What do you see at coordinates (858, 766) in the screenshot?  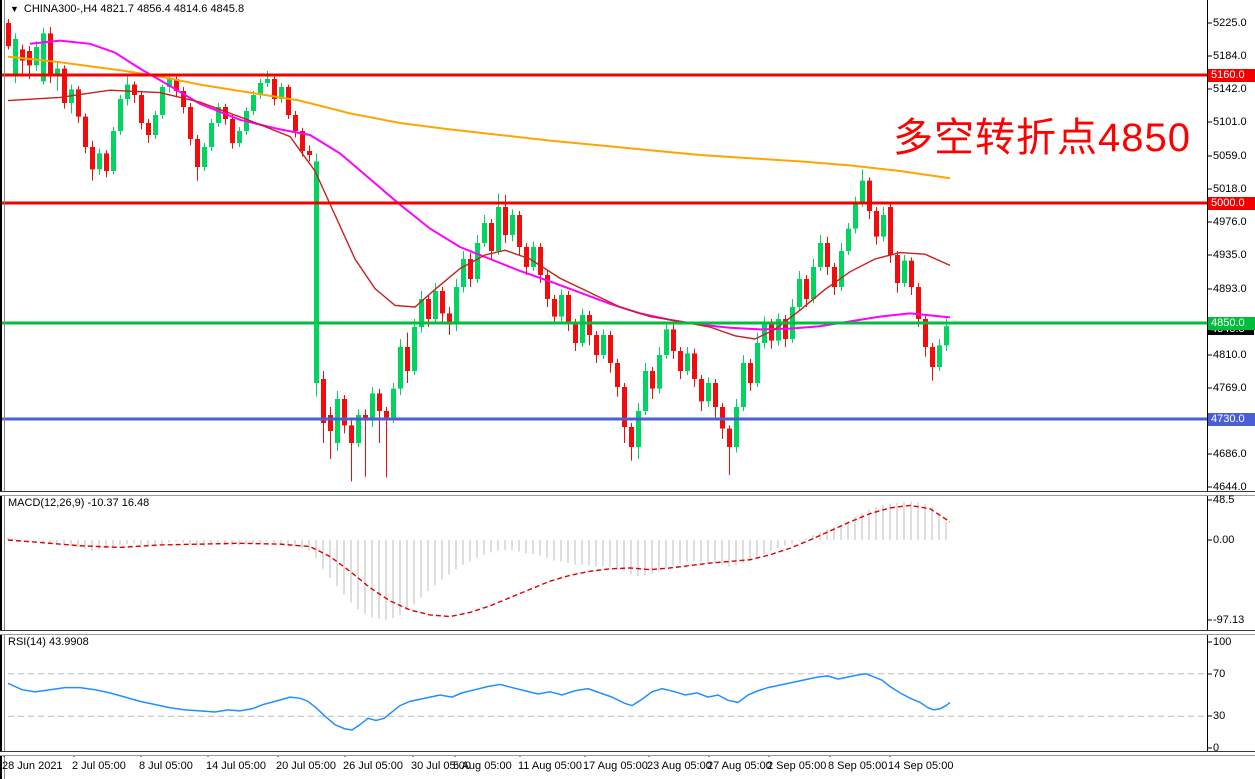 I see `time-axis-label: 8 Sep 05:00` at bounding box center [858, 766].